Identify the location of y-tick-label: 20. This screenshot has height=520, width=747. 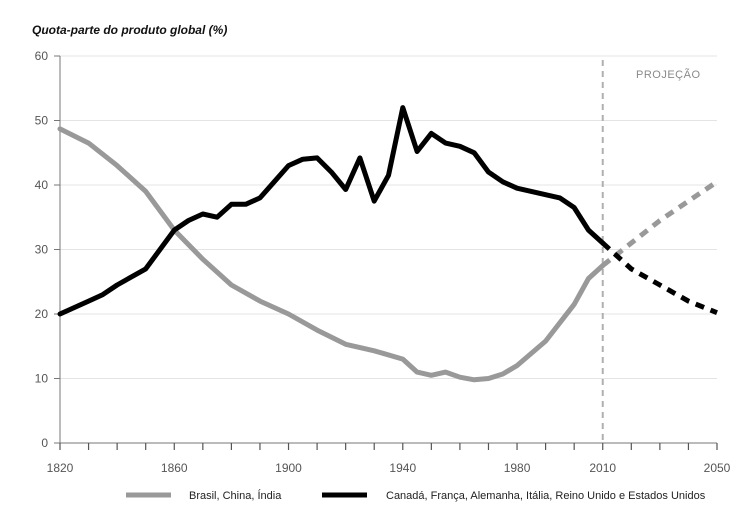
(42, 314).